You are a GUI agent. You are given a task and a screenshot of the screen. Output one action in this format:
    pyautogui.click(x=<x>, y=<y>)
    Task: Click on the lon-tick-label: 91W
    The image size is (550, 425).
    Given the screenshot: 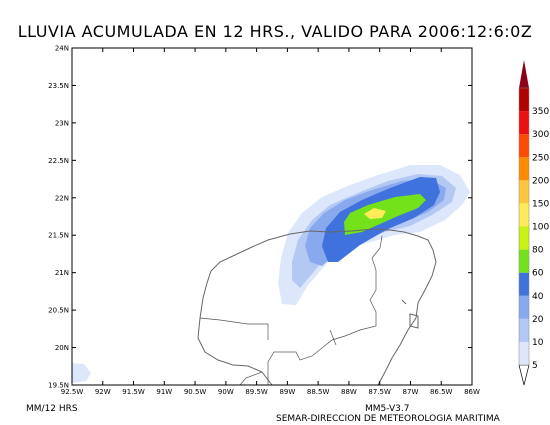 What is the action you would take?
    pyautogui.click(x=164, y=392)
    